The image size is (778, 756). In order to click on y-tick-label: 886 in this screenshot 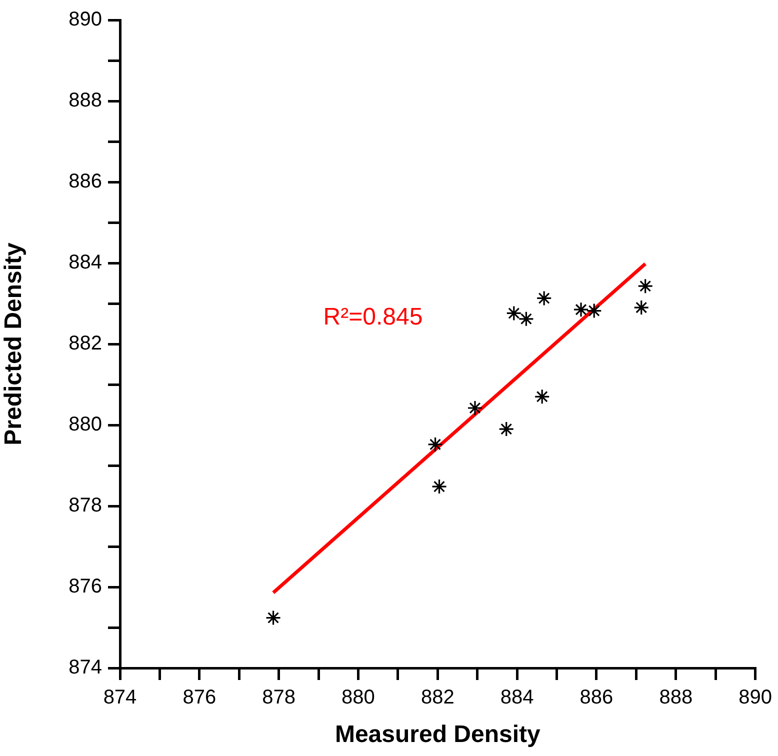, I will do `click(85, 181)`.